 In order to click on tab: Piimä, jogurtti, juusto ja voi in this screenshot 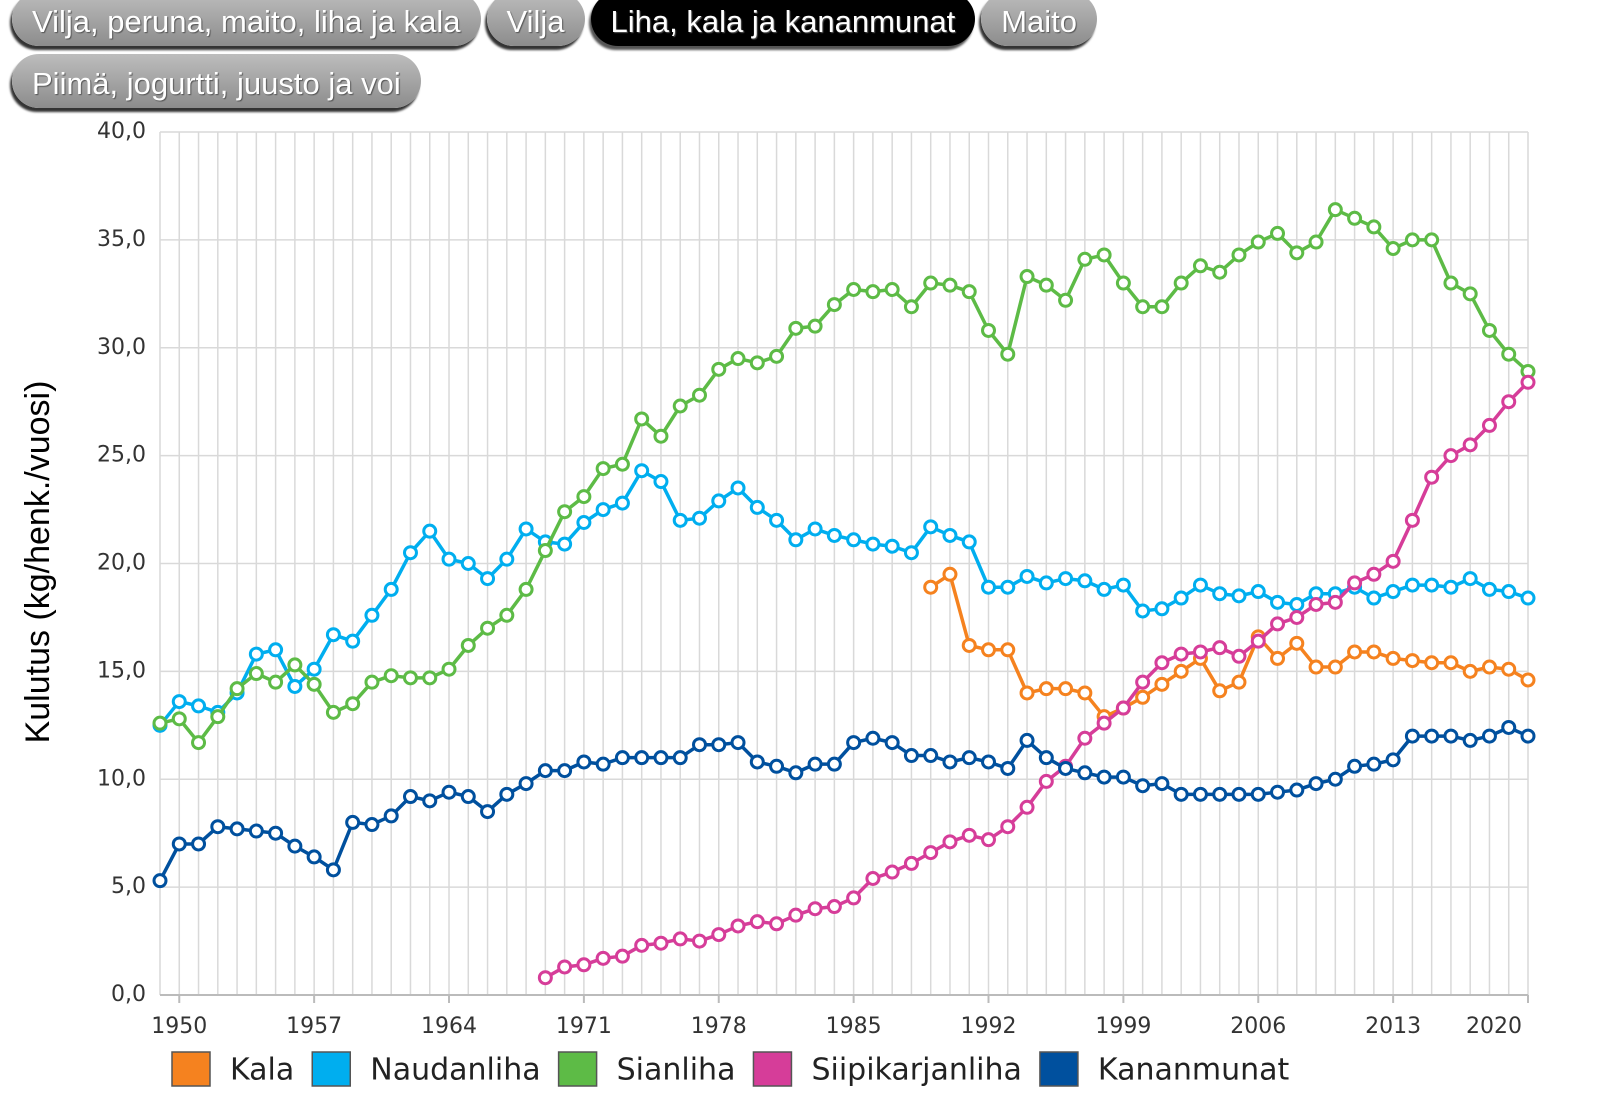, I will do `click(216, 81)`.